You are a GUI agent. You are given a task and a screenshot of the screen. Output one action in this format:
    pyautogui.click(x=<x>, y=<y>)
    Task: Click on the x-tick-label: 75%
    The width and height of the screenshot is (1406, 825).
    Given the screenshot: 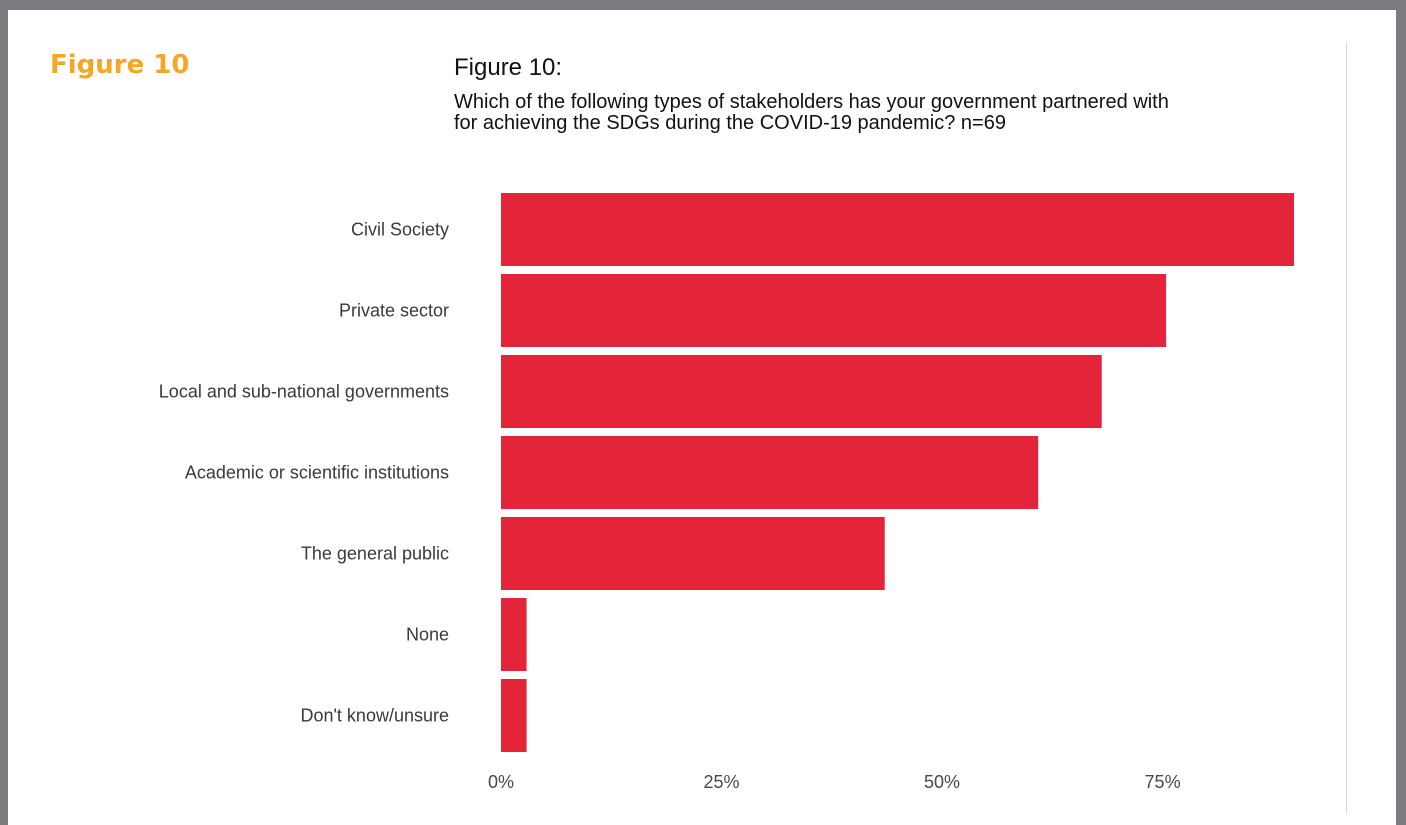 What is the action you would take?
    pyautogui.click(x=1163, y=782)
    